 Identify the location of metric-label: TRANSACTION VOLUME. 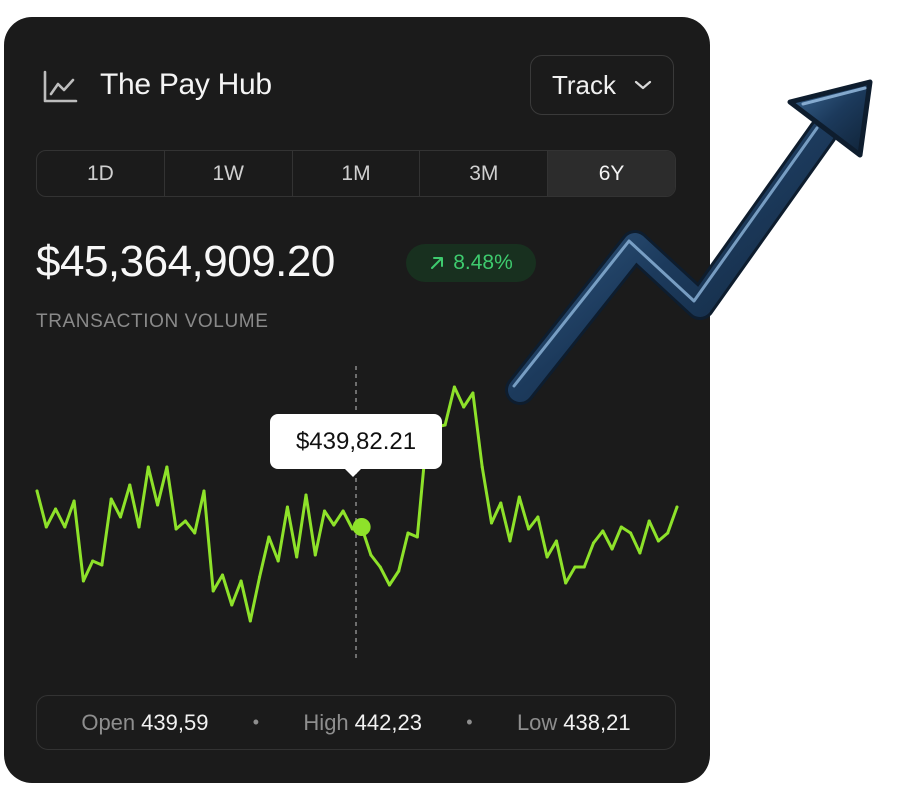
(152, 321).